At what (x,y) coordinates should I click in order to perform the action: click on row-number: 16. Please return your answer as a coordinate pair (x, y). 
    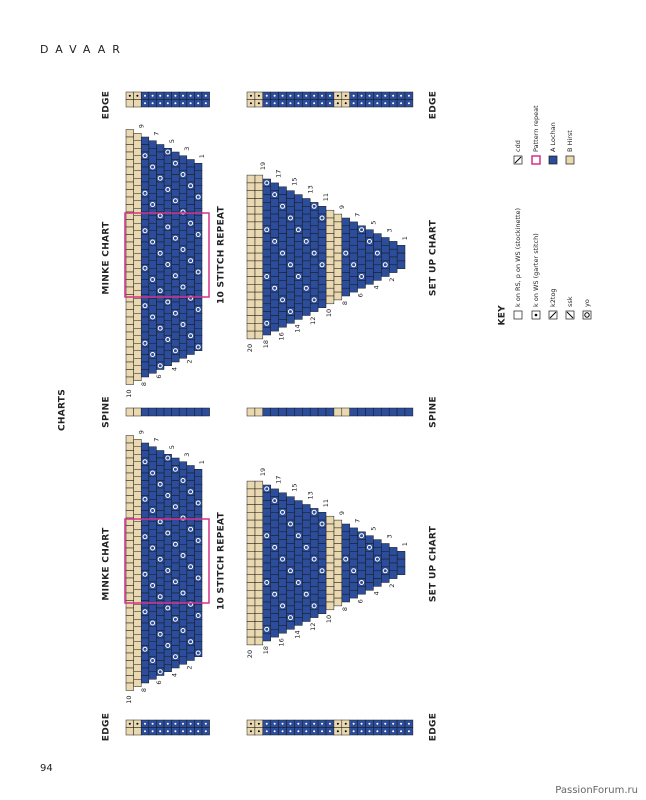
    Looking at the image, I should click on (282, 642).